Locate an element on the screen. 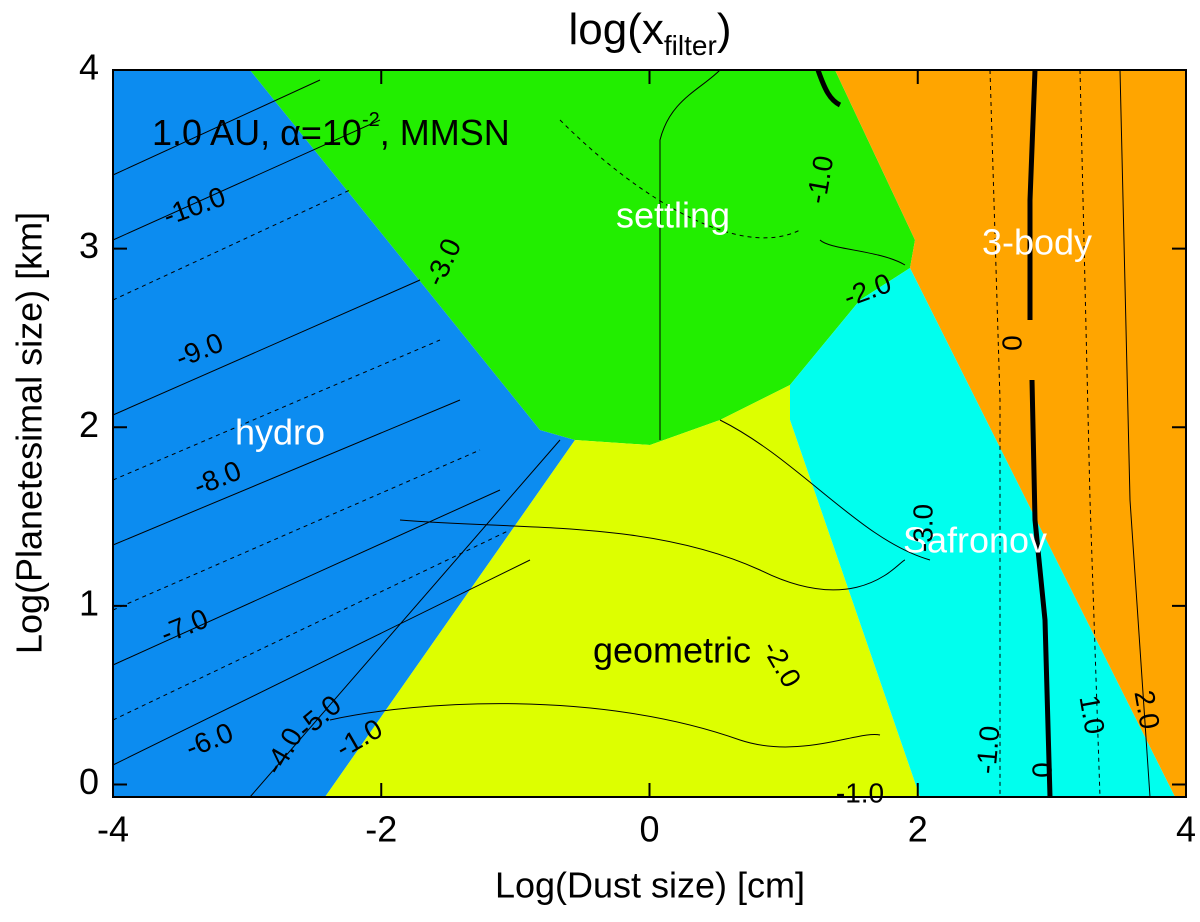 The image size is (1200, 922). region-label: 3-body is located at coordinates (1037, 242).